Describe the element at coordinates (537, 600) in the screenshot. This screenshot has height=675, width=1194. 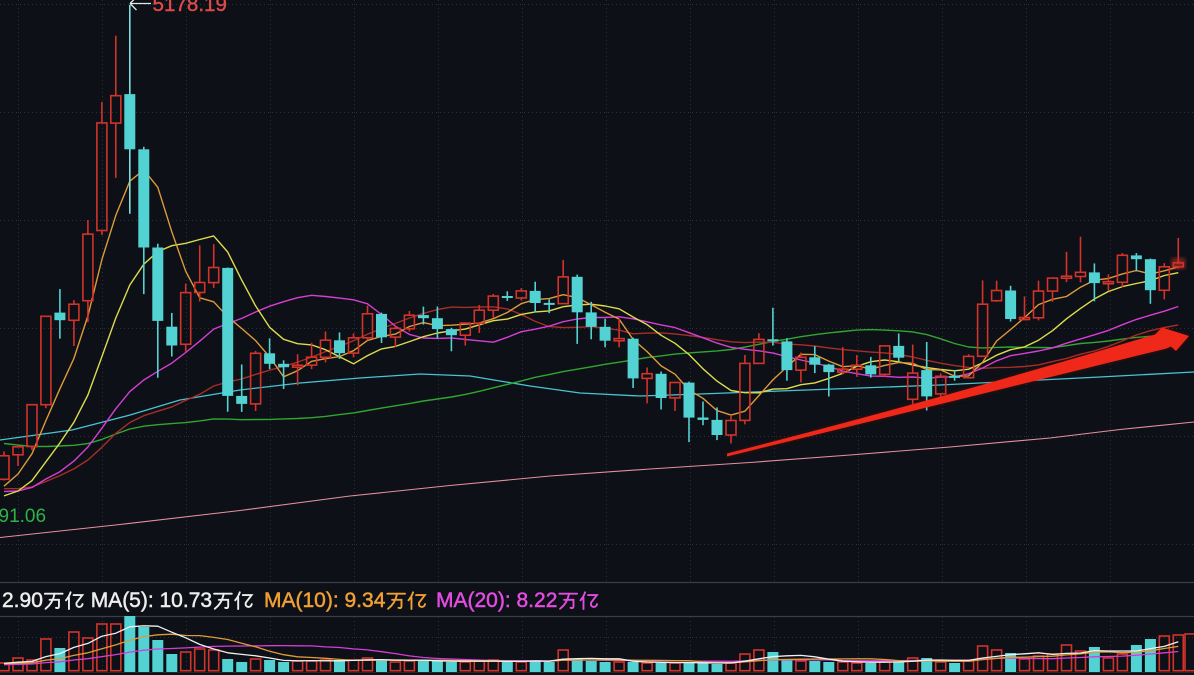
I see `svg-text: 8.22` at that location.